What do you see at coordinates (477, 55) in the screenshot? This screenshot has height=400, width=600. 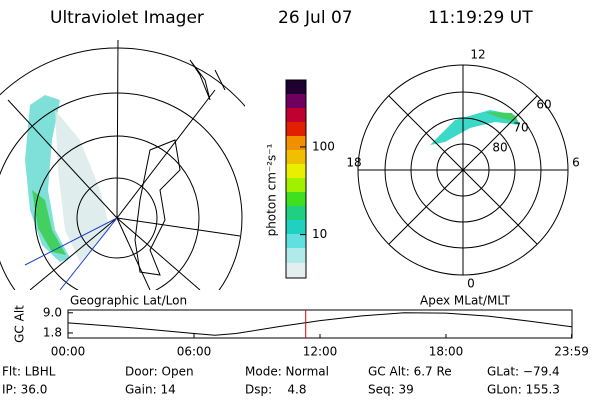 I see `mlt-label: 12` at bounding box center [477, 55].